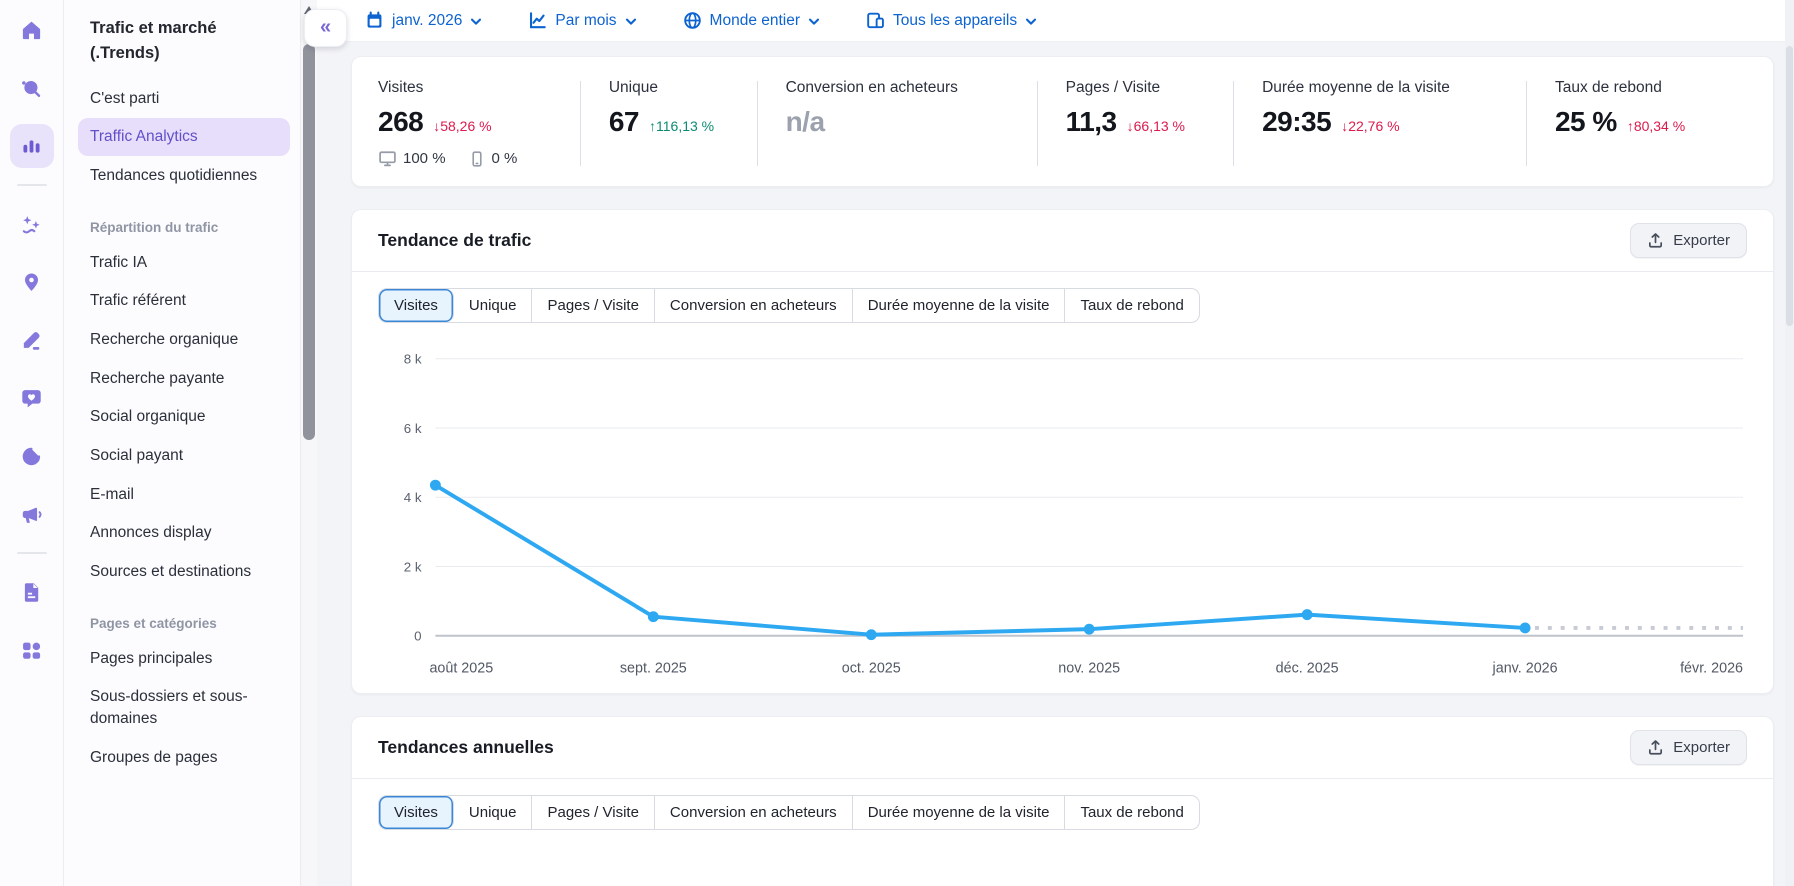 The height and width of the screenshot is (886, 1794). I want to click on svg-text: déc. 2025, so click(1307, 668).